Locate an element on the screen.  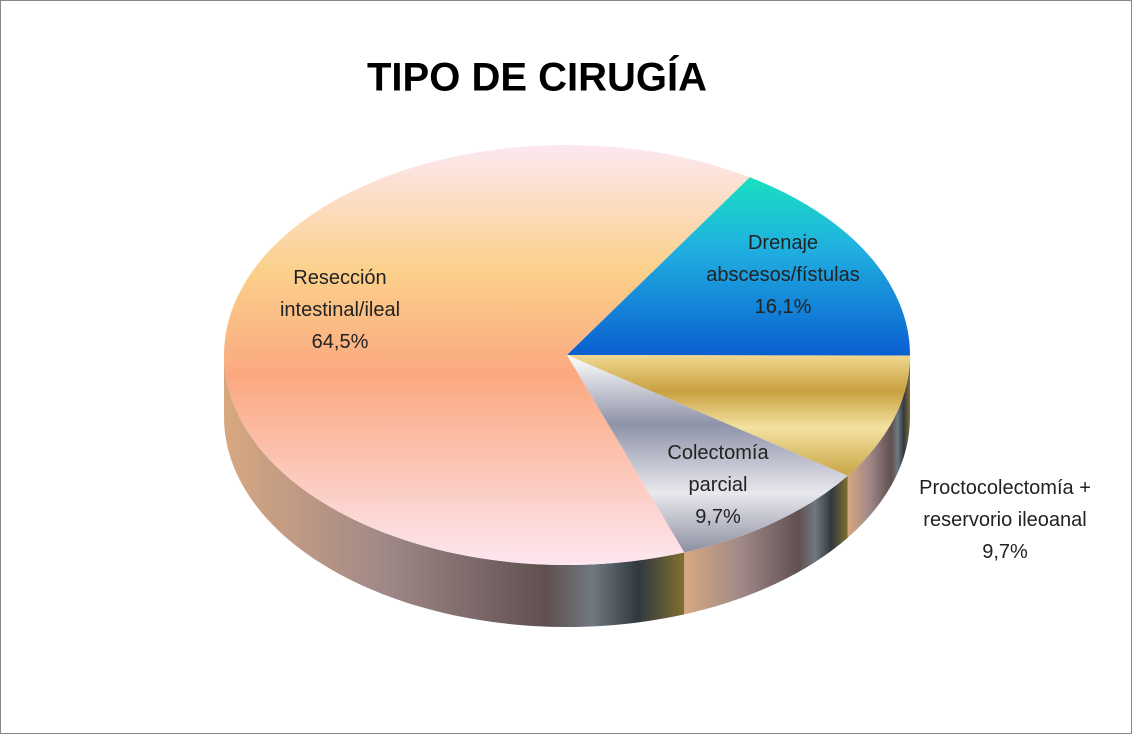
category-label: Proctocolectomía + reservorio ileoanal is located at coordinates (1005, 504).